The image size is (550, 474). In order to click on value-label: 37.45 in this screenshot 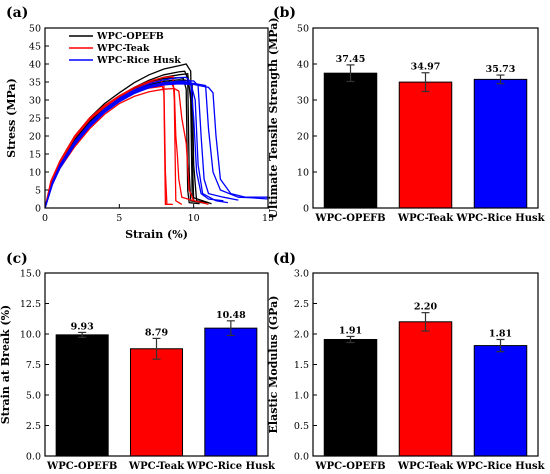, I will do `click(351, 59)`.